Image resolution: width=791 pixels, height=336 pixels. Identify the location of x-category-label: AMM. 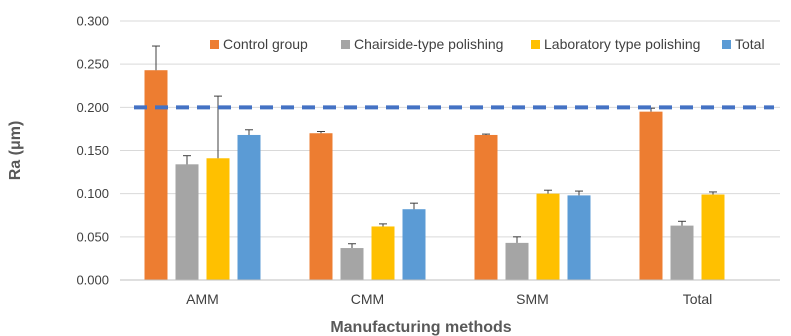
(202, 299).